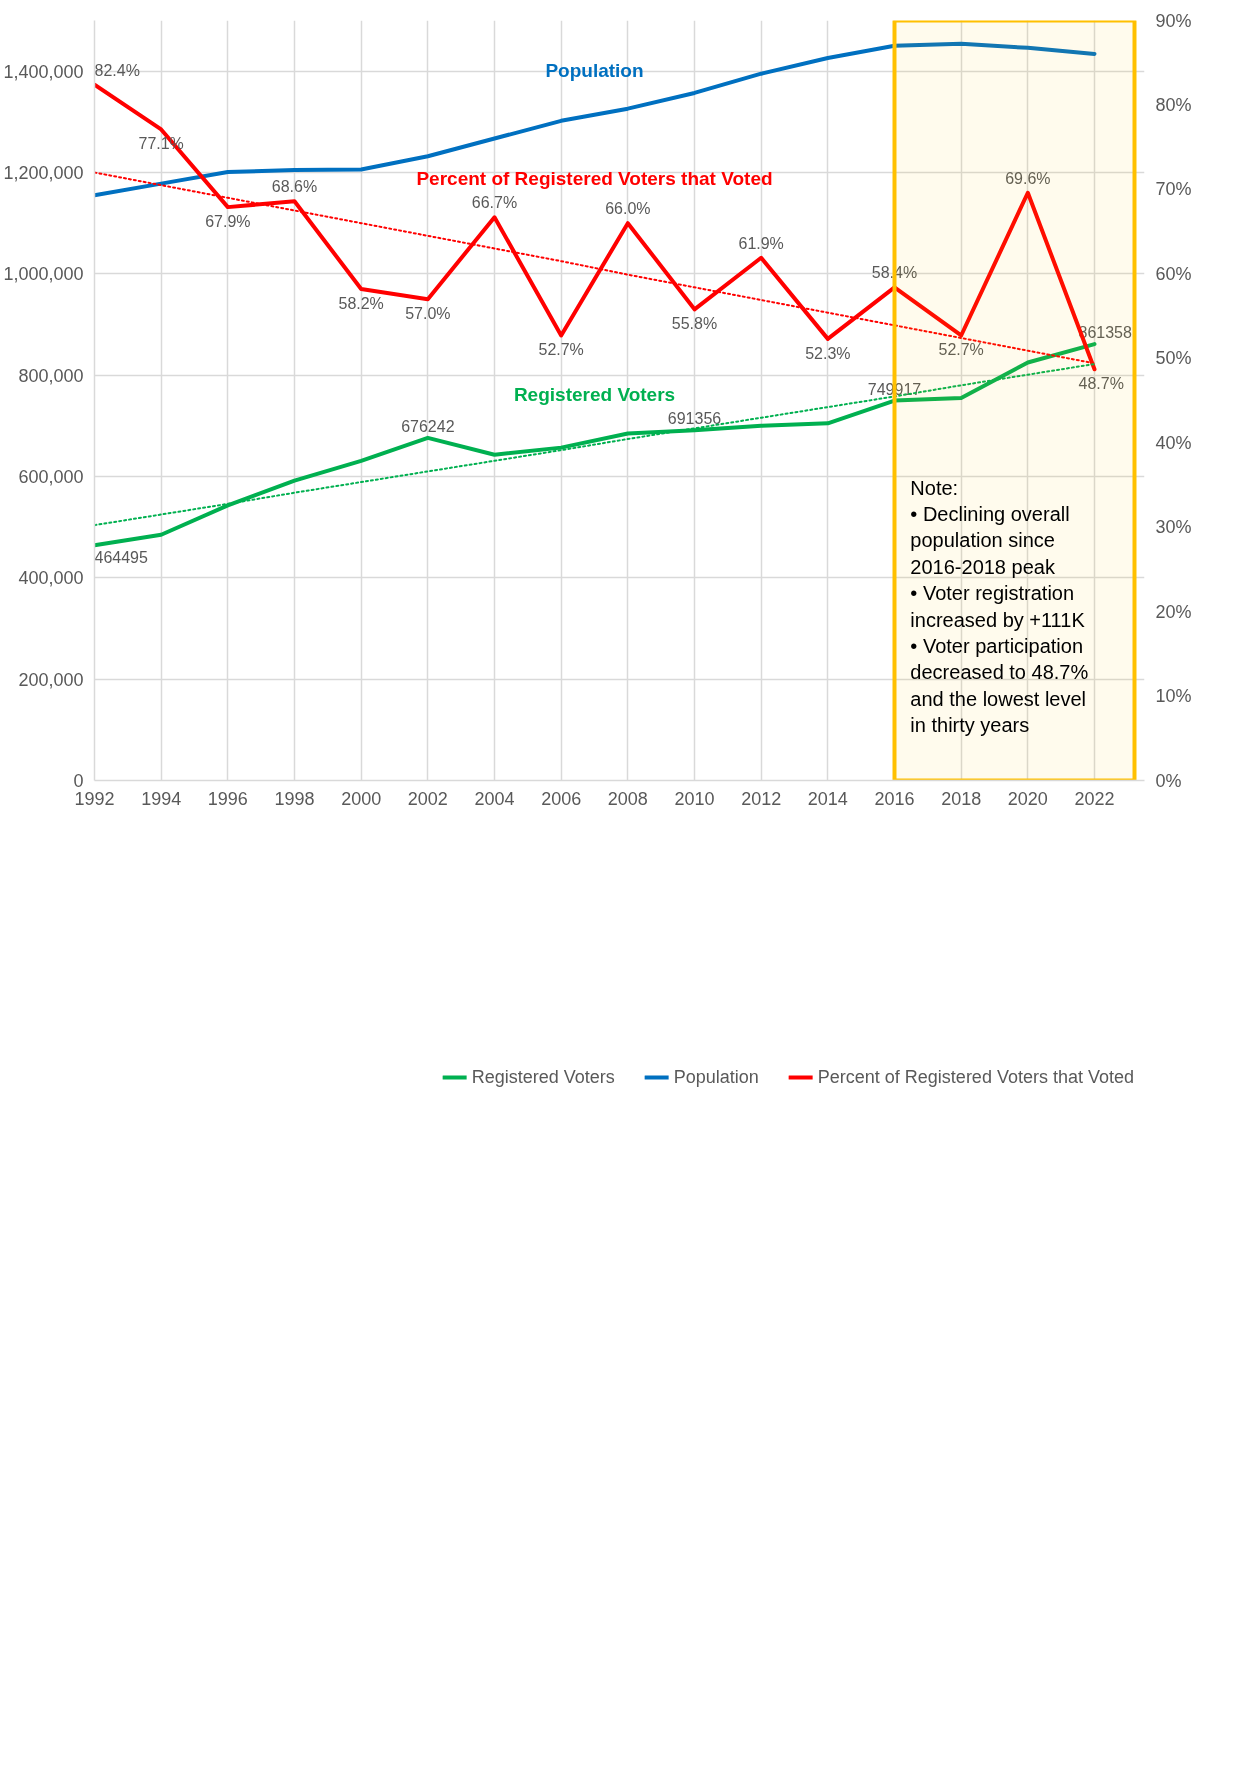  I want to click on y2-tick-label: 20%, so click(1173, 611).